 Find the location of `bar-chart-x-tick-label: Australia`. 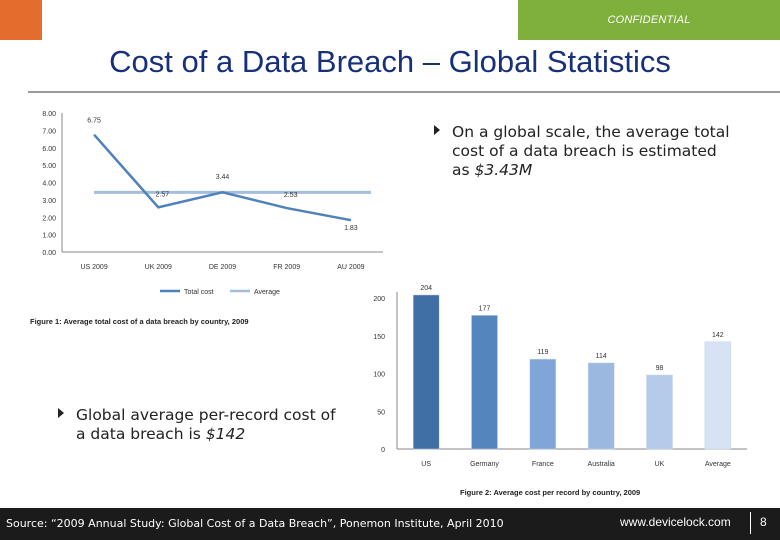

bar-chart-x-tick-label: Australia is located at coordinates (601, 464).